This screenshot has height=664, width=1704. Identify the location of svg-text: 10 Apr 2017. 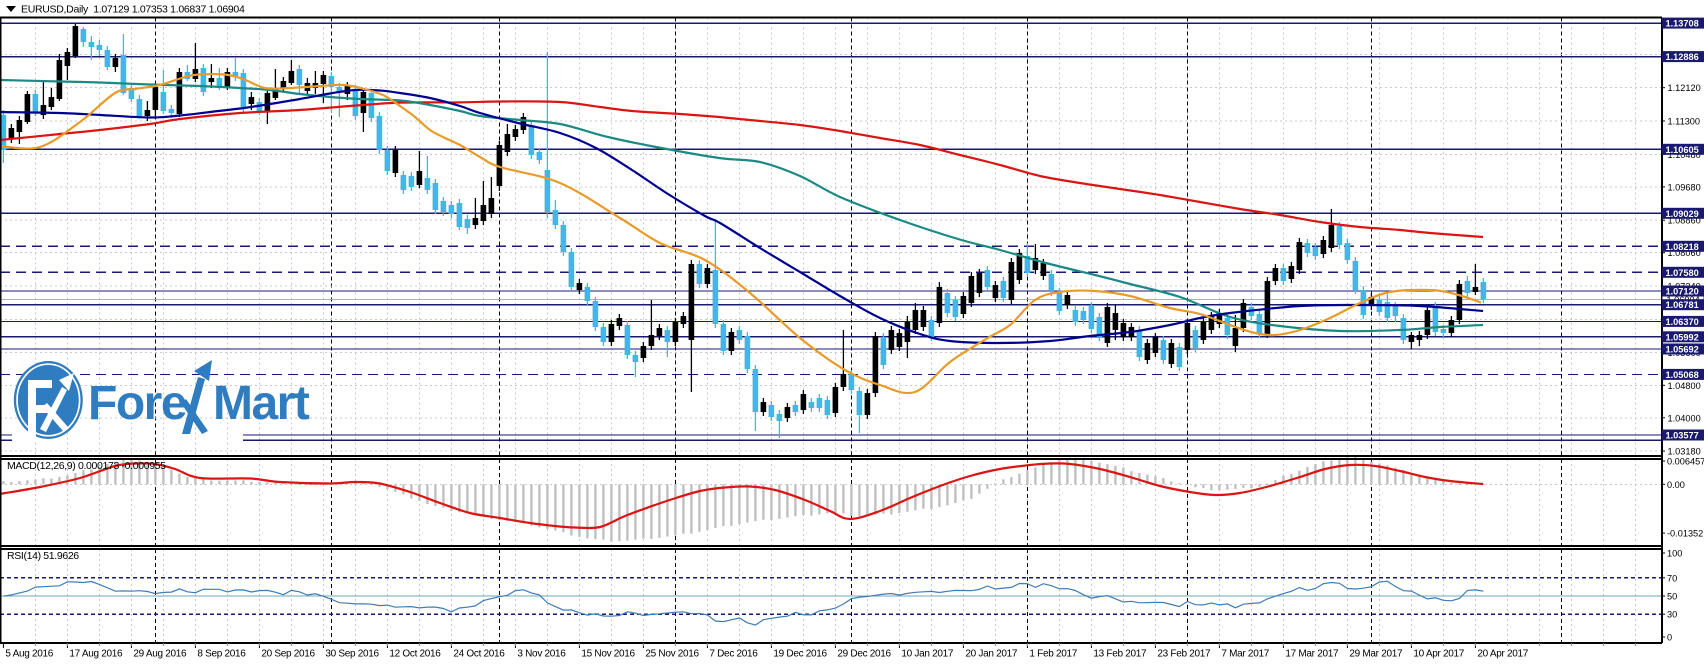
(1438, 654).